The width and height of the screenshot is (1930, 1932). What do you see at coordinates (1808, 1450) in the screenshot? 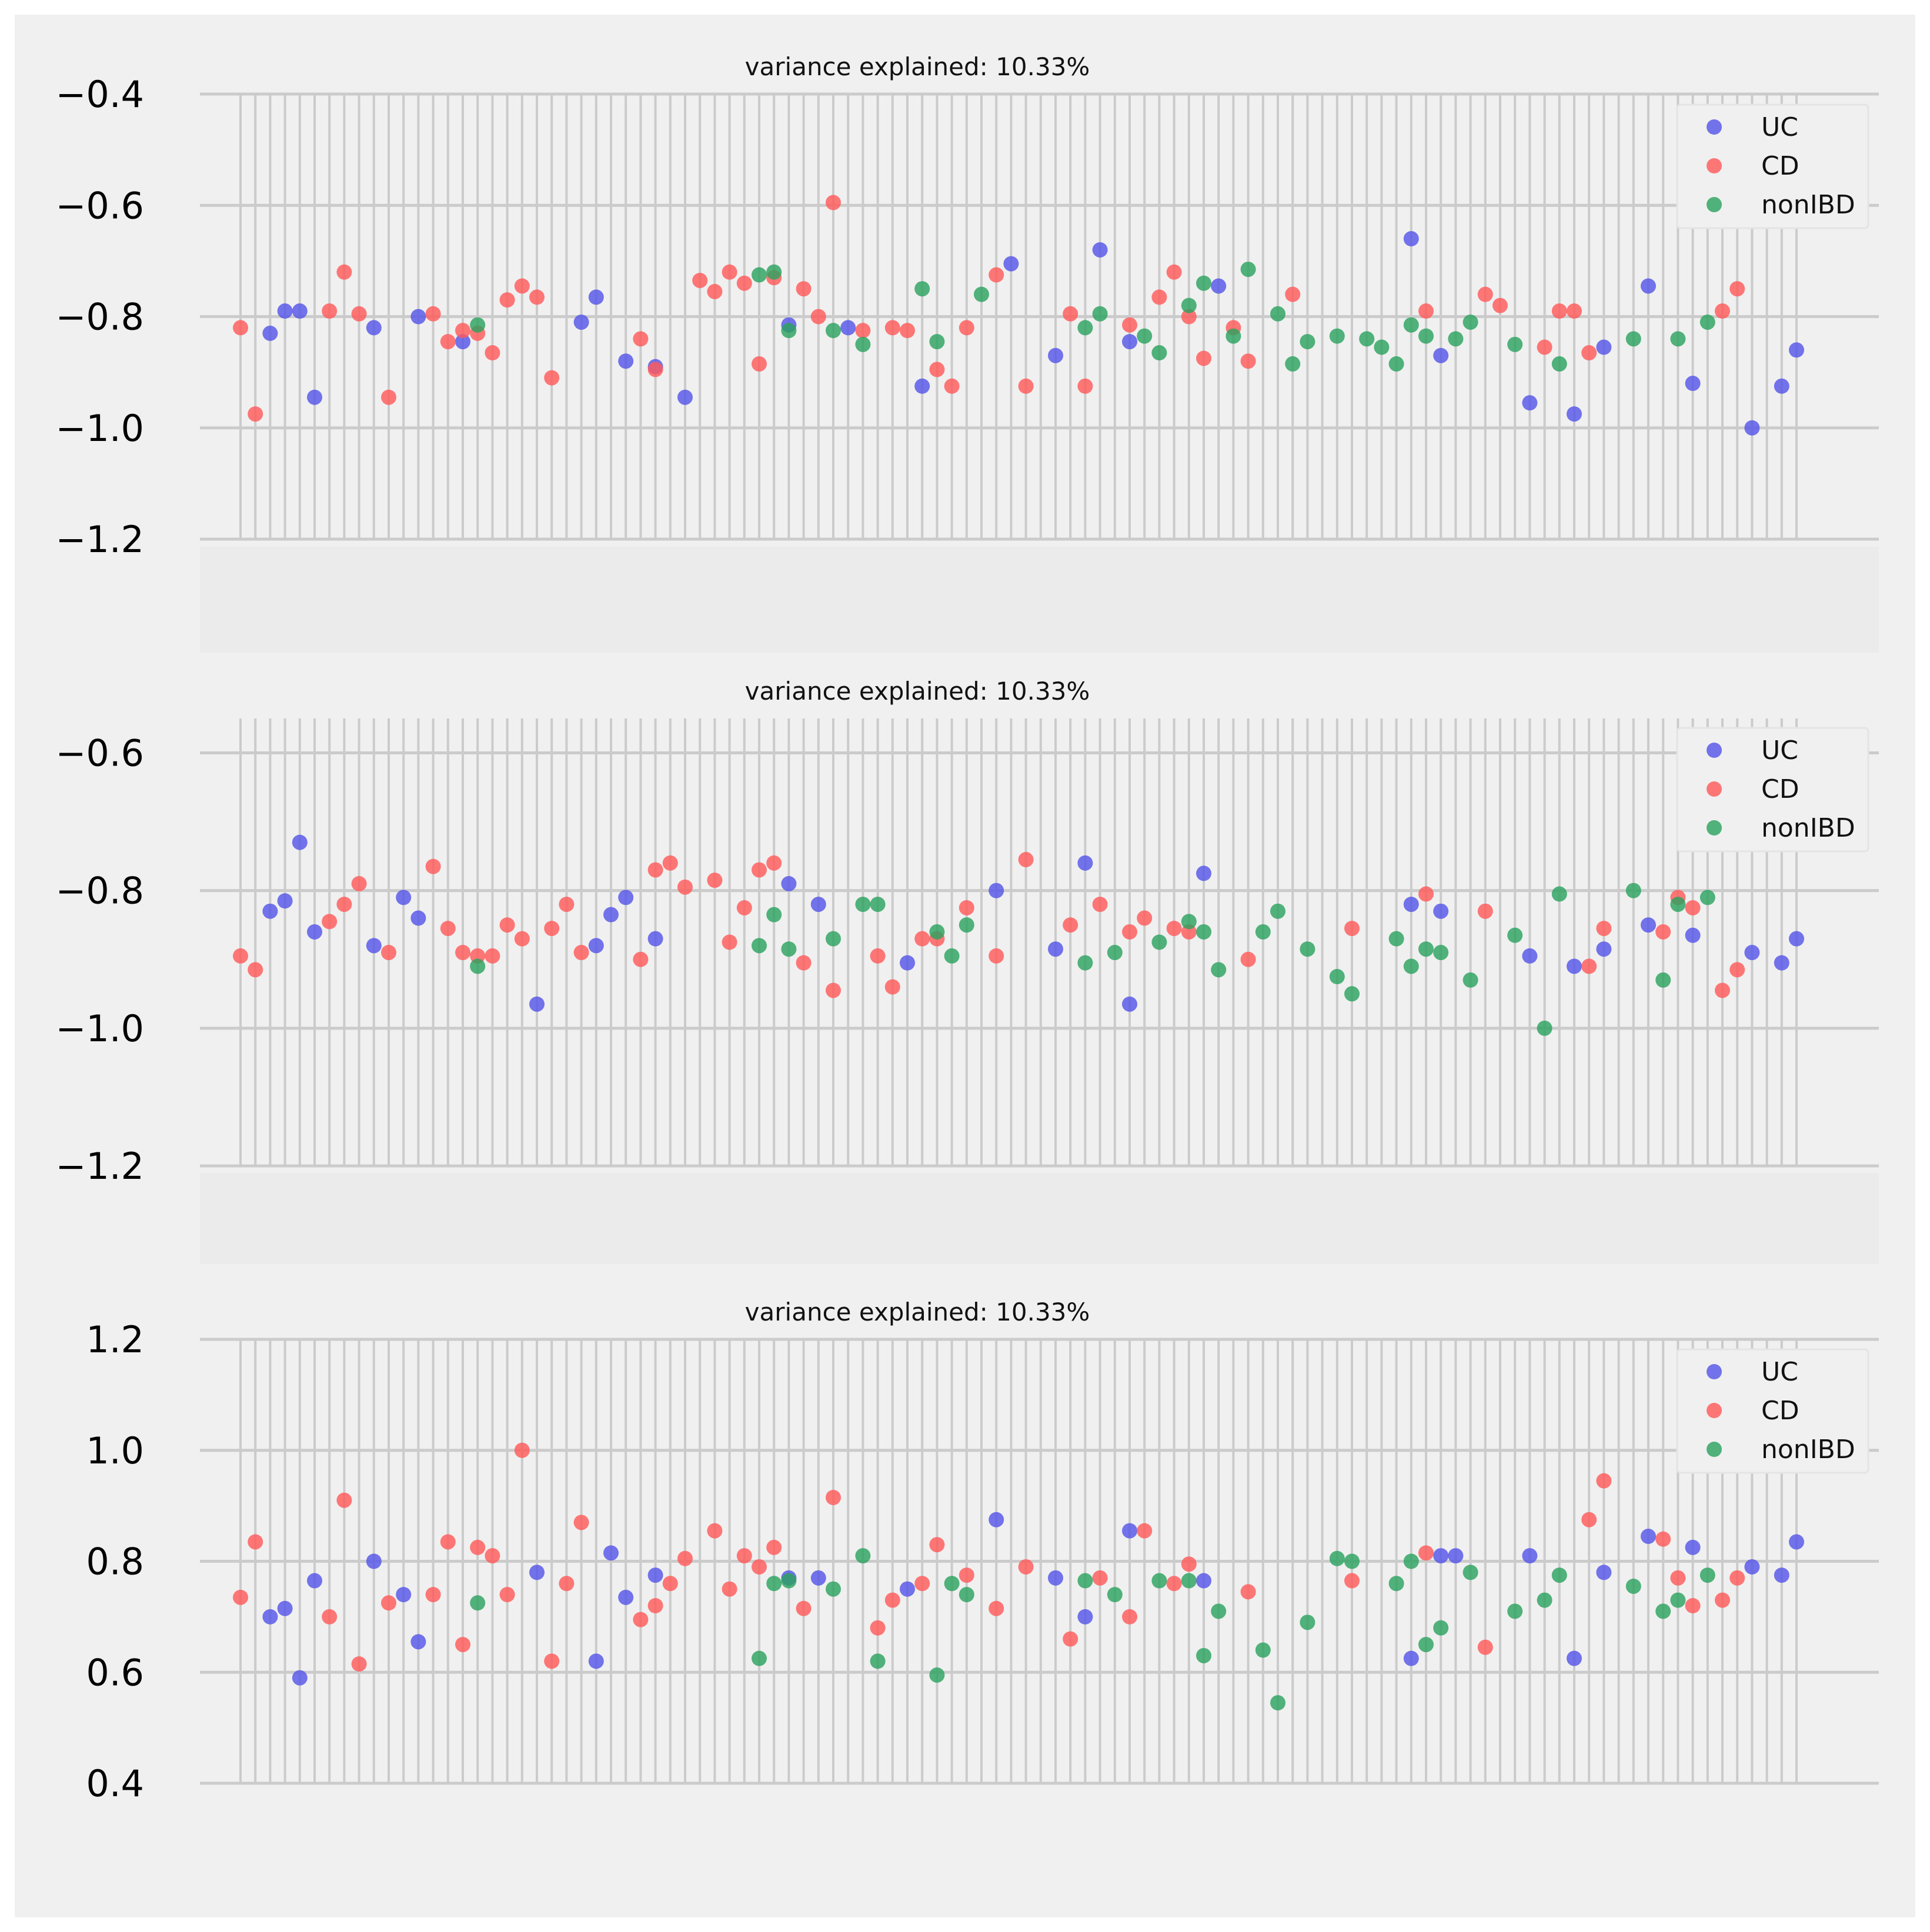
I see `legend-label-nonIBD: nonIBD` at bounding box center [1808, 1450].